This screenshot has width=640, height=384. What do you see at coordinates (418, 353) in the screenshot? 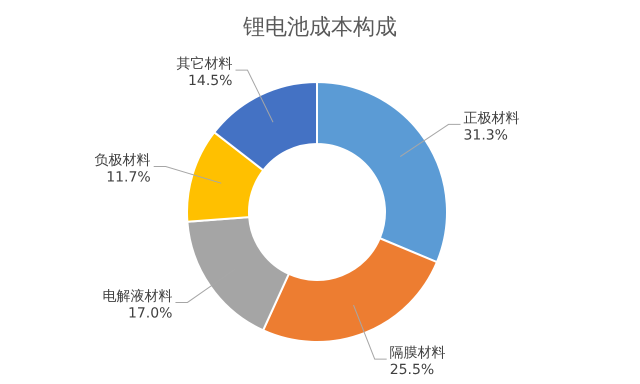
I see `slice-label: 隔膜材料` at bounding box center [418, 353].